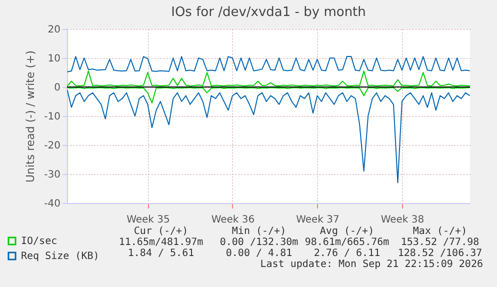  What do you see at coordinates (259, 231) in the screenshot?
I see `text: Min (-/+)` at bounding box center [259, 231].